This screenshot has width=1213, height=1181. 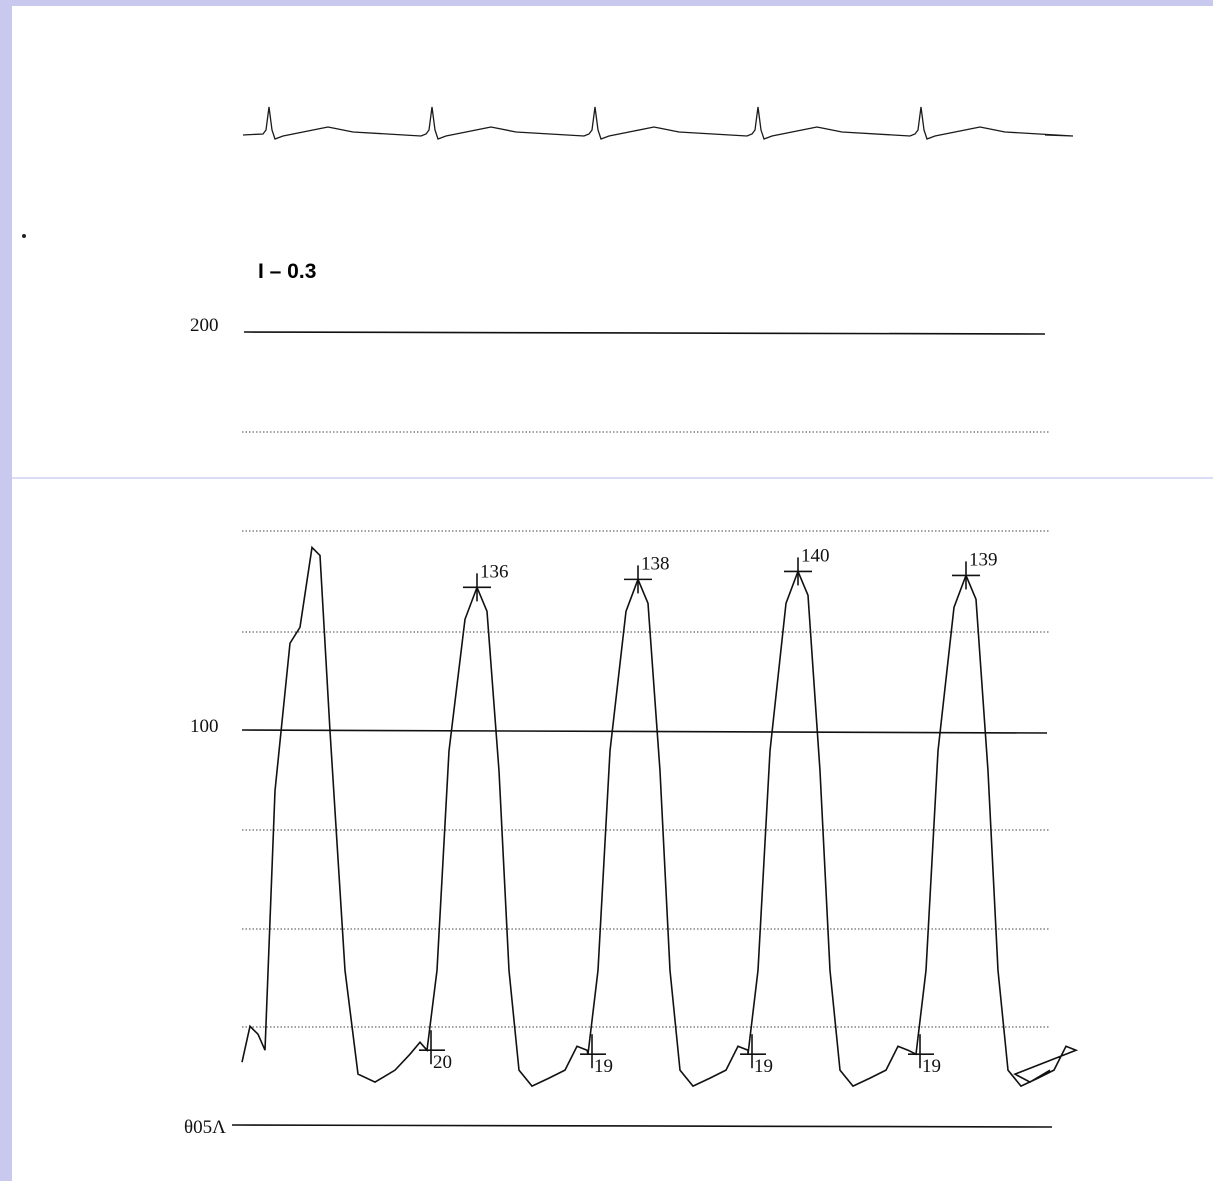 I want to click on peak-label: 138, so click(x=655, y=563).